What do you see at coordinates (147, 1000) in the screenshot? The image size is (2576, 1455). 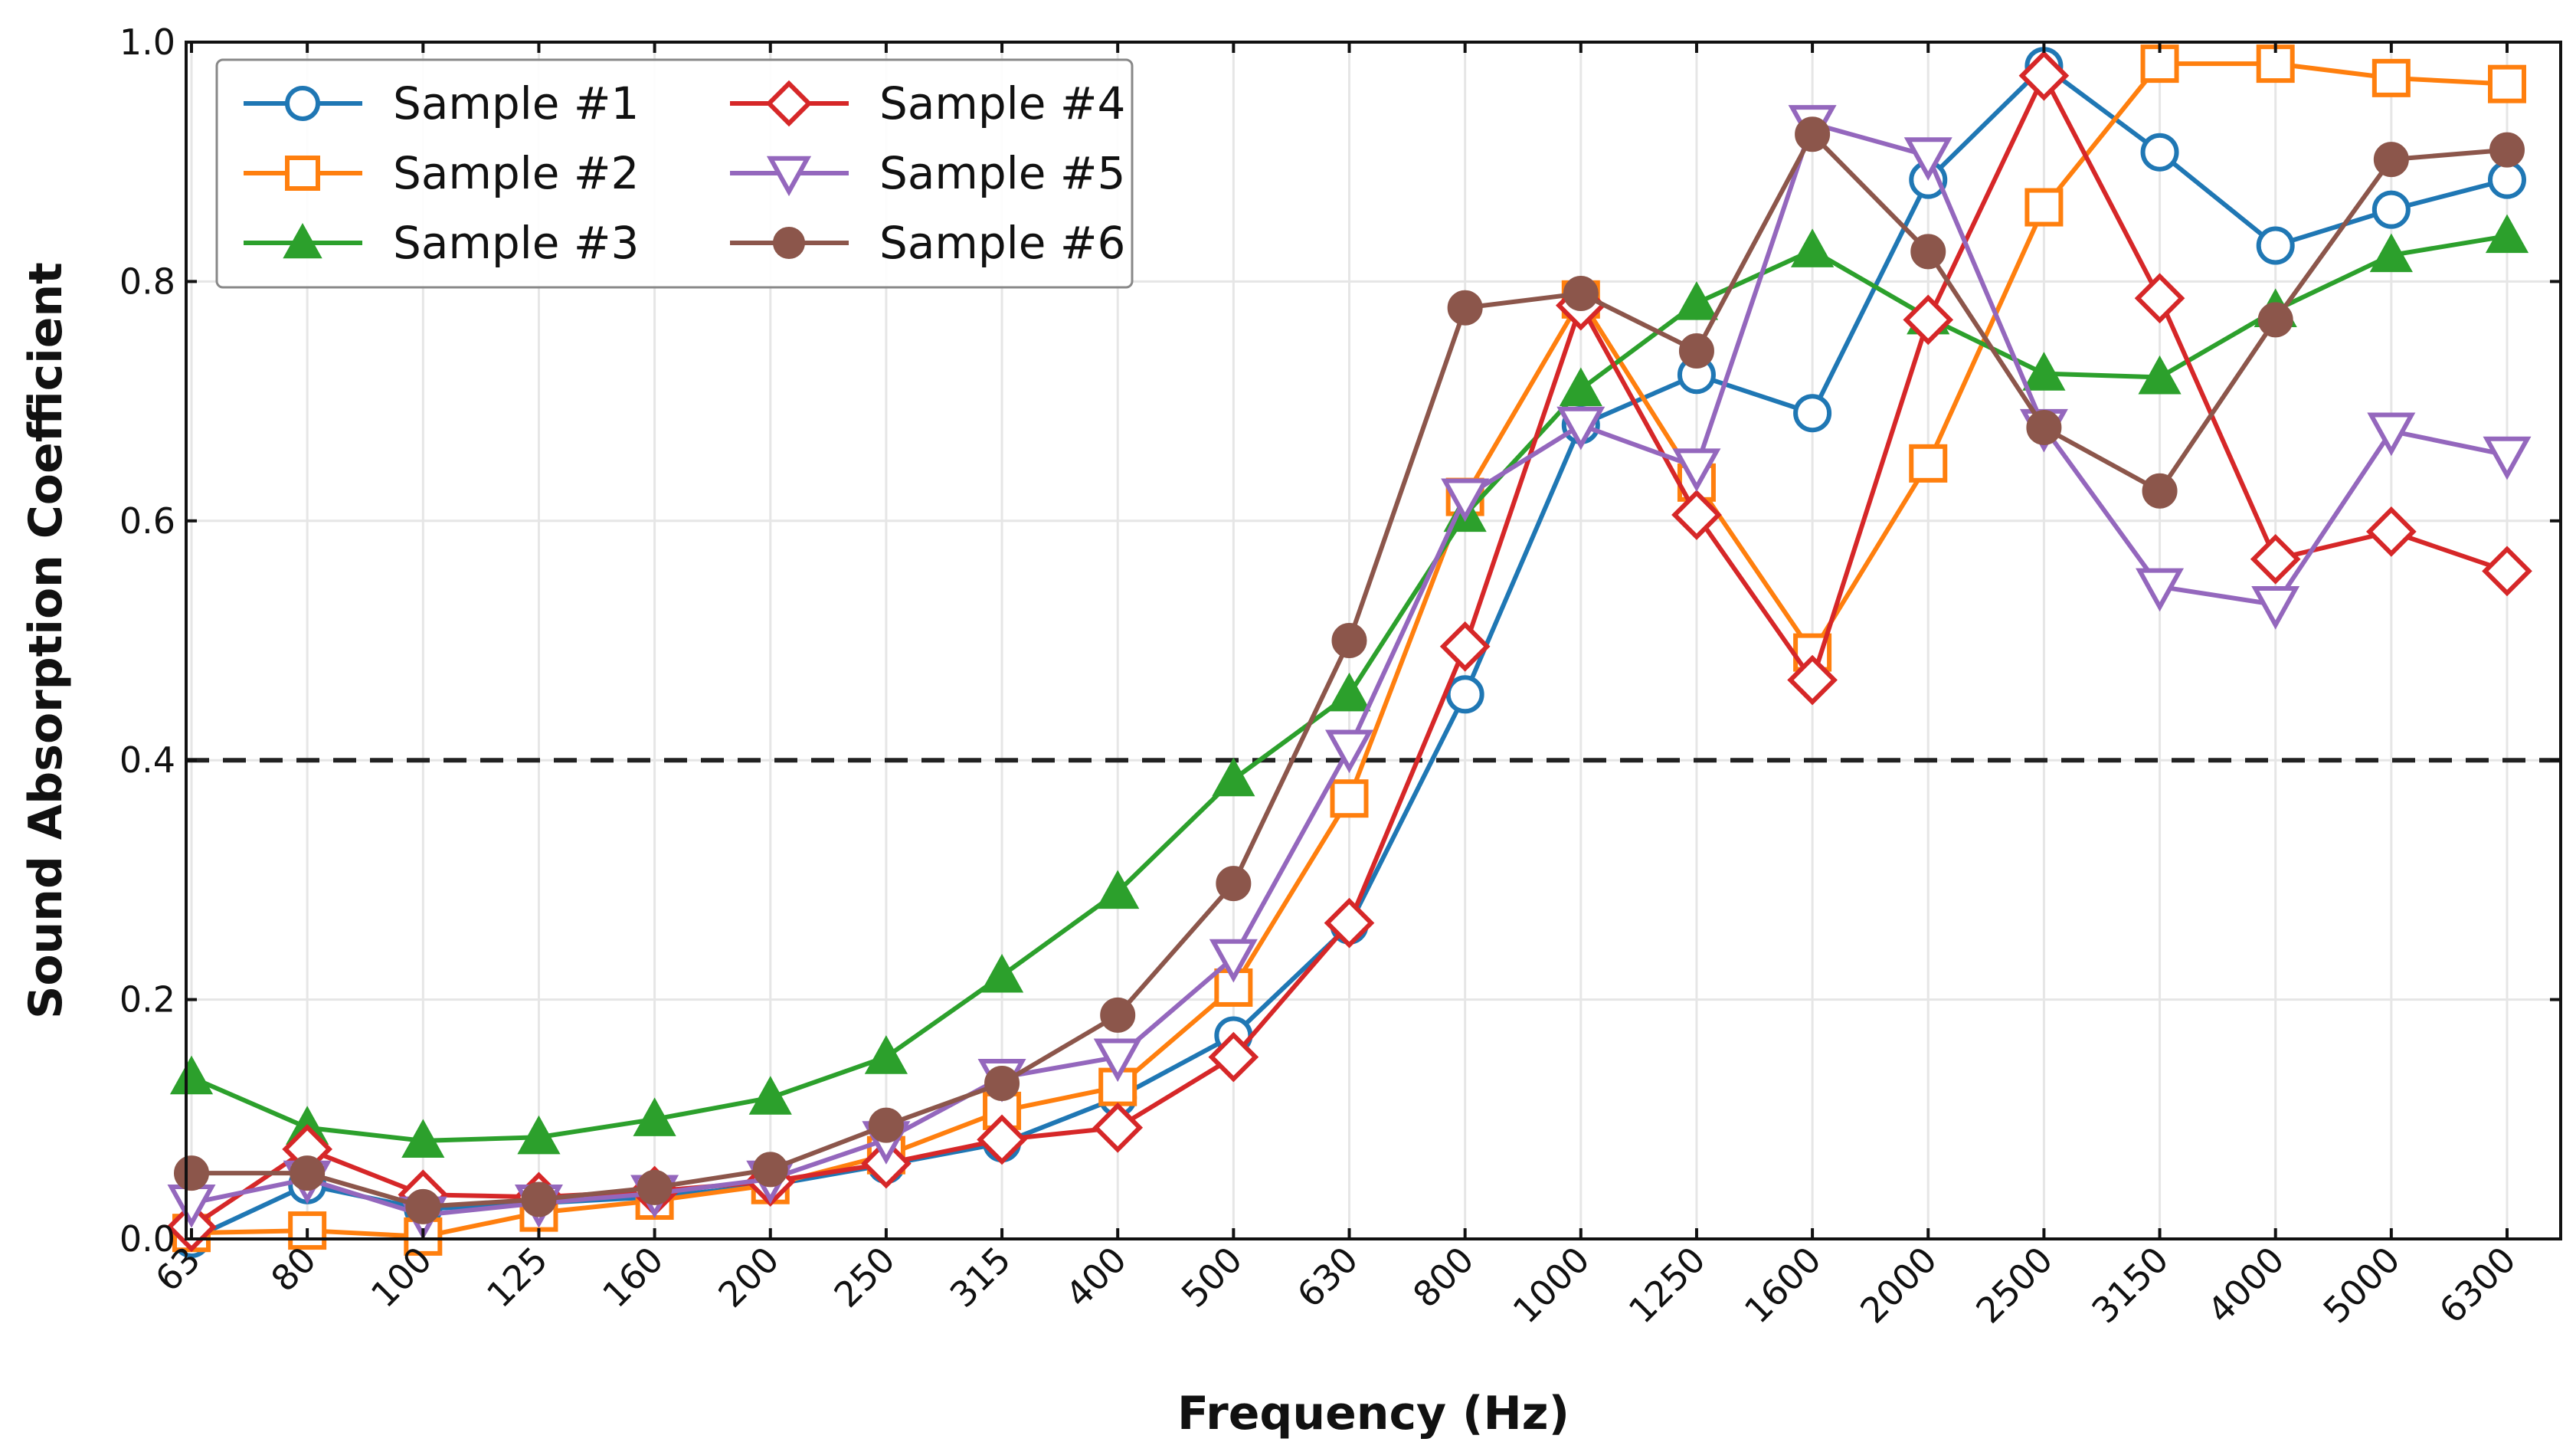 I see `y-tick-label: 0.2` at bounding box center [147, 1000].